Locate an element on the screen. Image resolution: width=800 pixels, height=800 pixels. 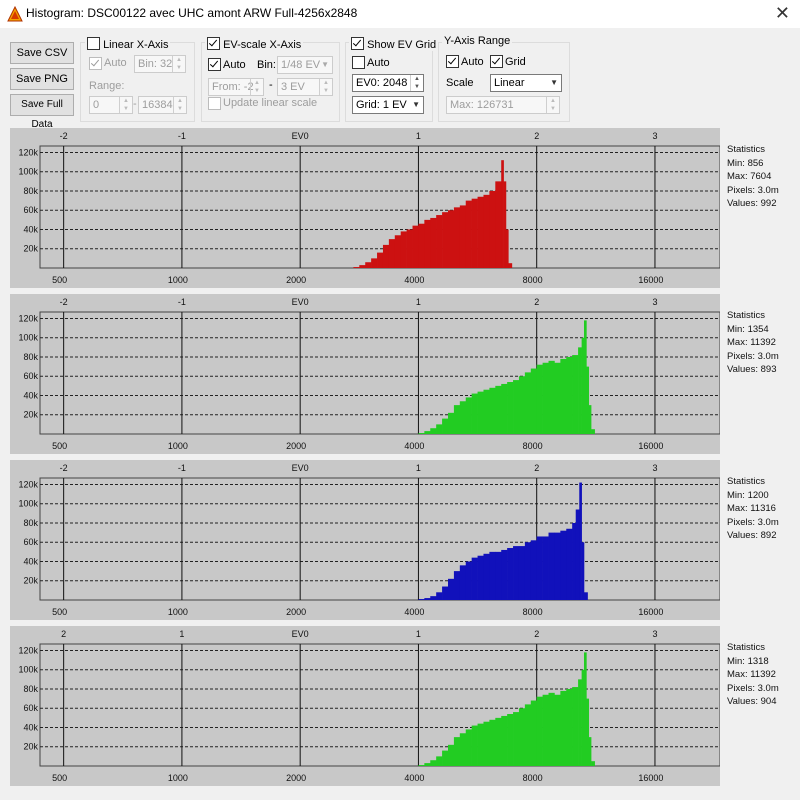
linear-x-axis-label: Linear X-Axis is located at coordinates (136, 45).